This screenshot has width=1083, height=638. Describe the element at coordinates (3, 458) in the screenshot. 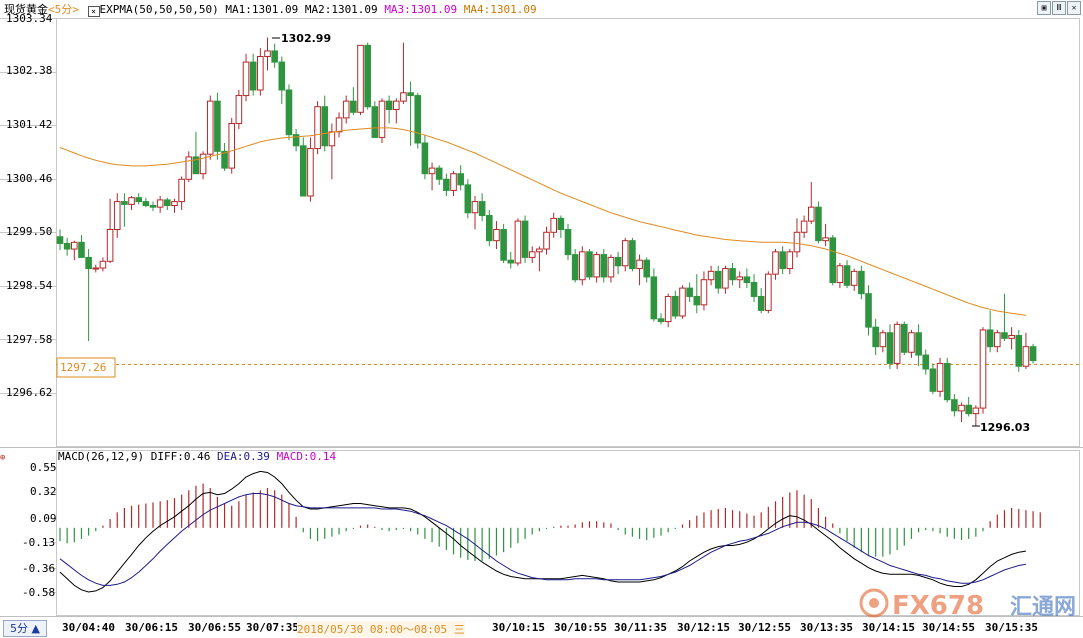

I see `macd-settings-icon: ⊕` at that location.